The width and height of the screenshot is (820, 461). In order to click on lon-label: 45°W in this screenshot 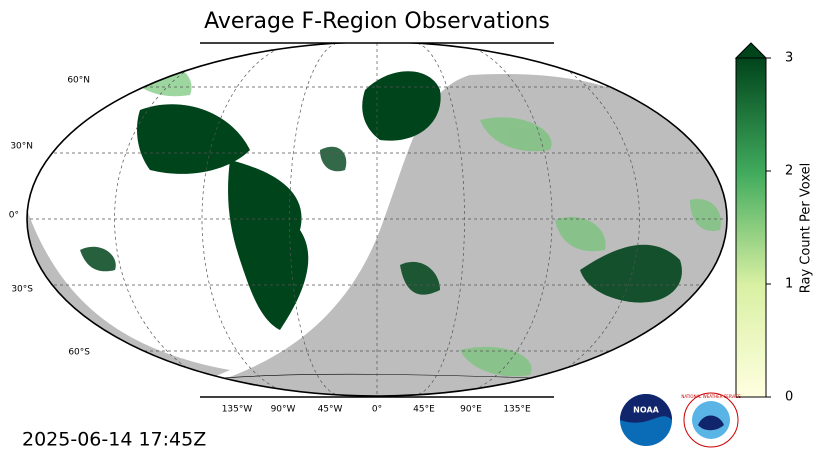, I will do `click(330, 410)`.